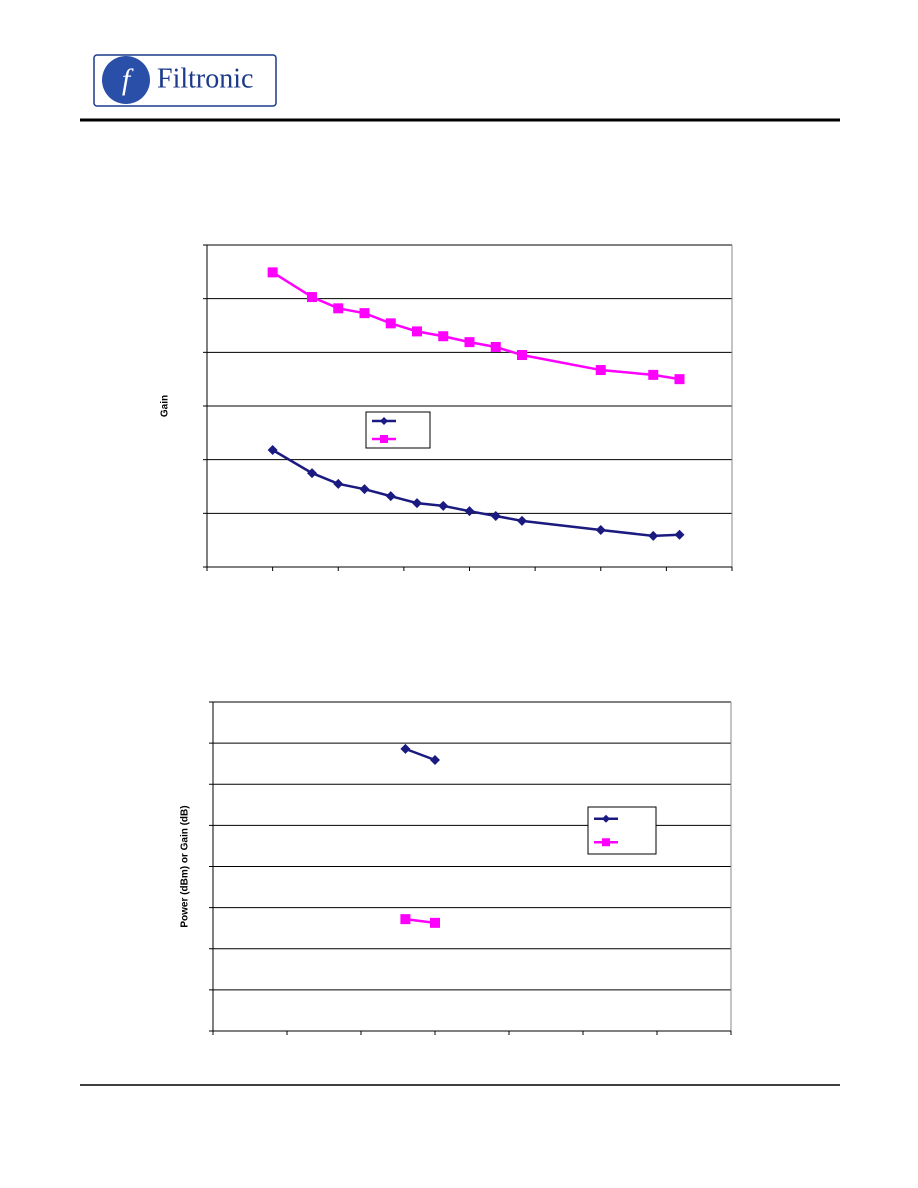 This screenshot has height=1188, width=918. I want to click on logo: f Filtronic, so click(185, 80).